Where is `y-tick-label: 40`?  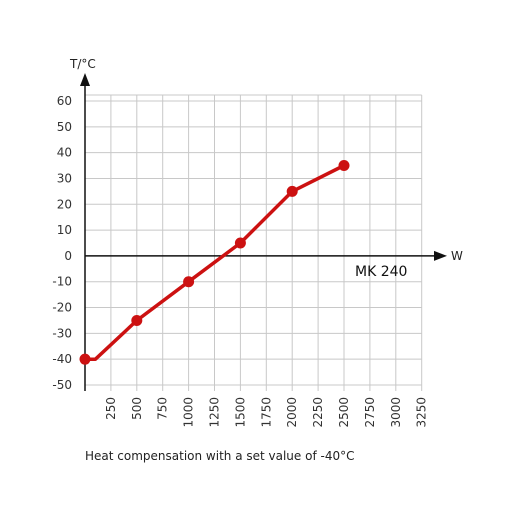 y-tick-label: 40 is located at coordinates (64, 153).